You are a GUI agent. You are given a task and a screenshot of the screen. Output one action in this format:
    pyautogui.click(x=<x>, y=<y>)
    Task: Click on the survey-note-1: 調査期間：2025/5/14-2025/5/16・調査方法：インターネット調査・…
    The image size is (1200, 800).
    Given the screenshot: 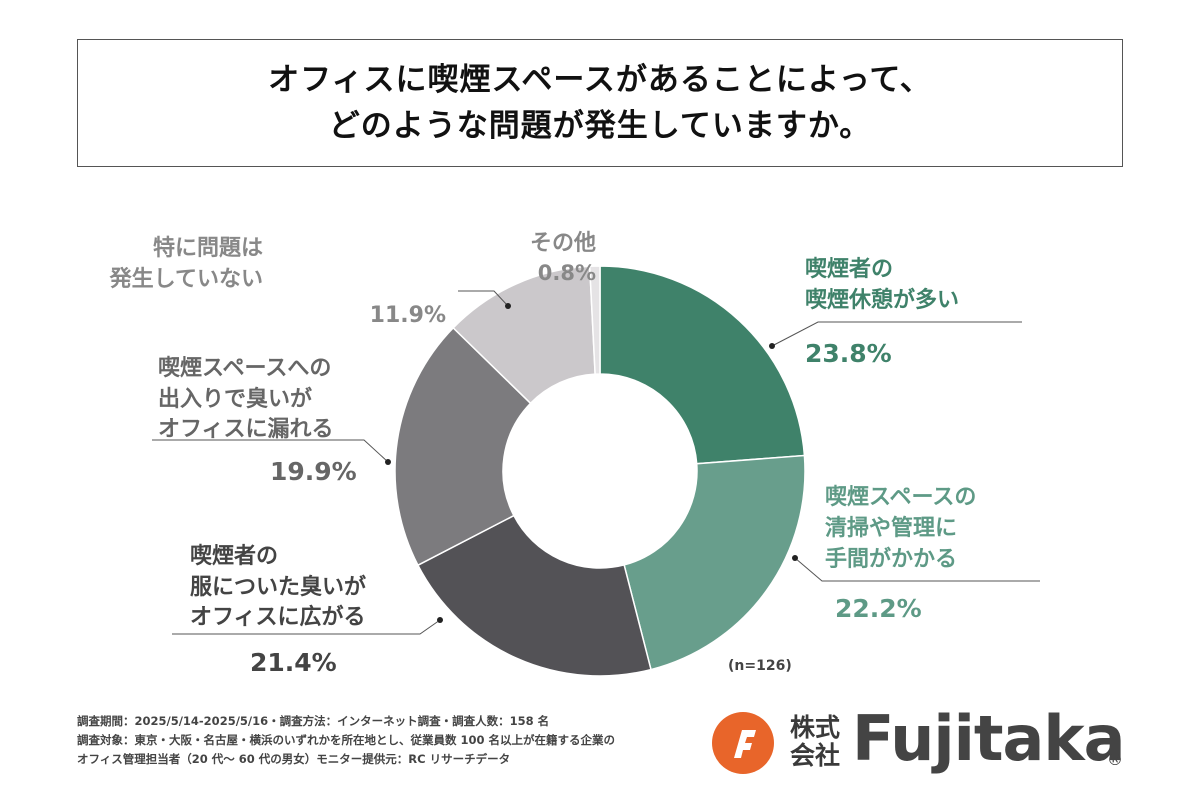 What is the action you would take?
    pyautogui.click(x=313, y=721)
    